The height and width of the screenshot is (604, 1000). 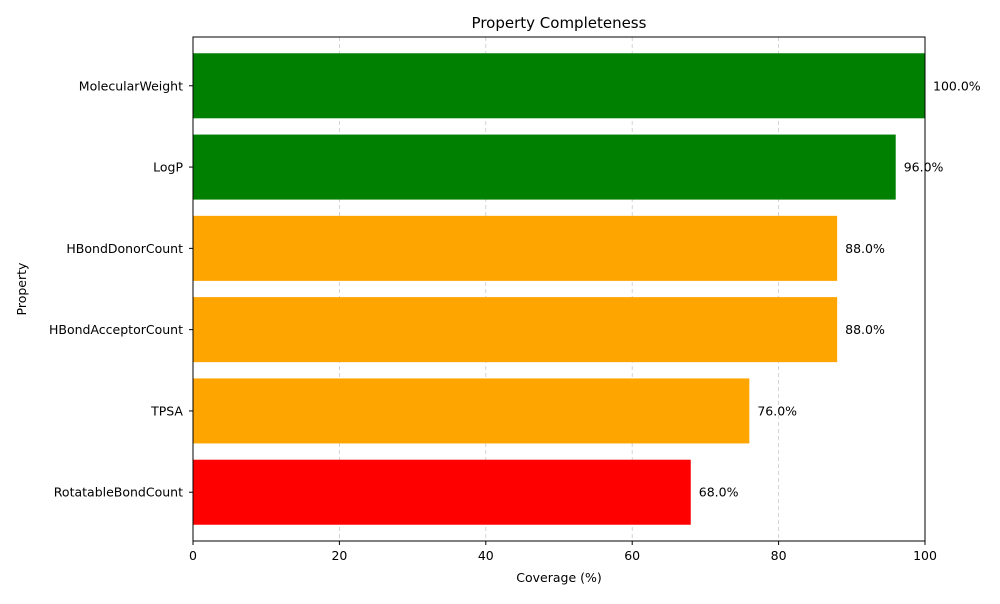 I want to click on x-tick-label-1: 20, so click(x=339, y=555).